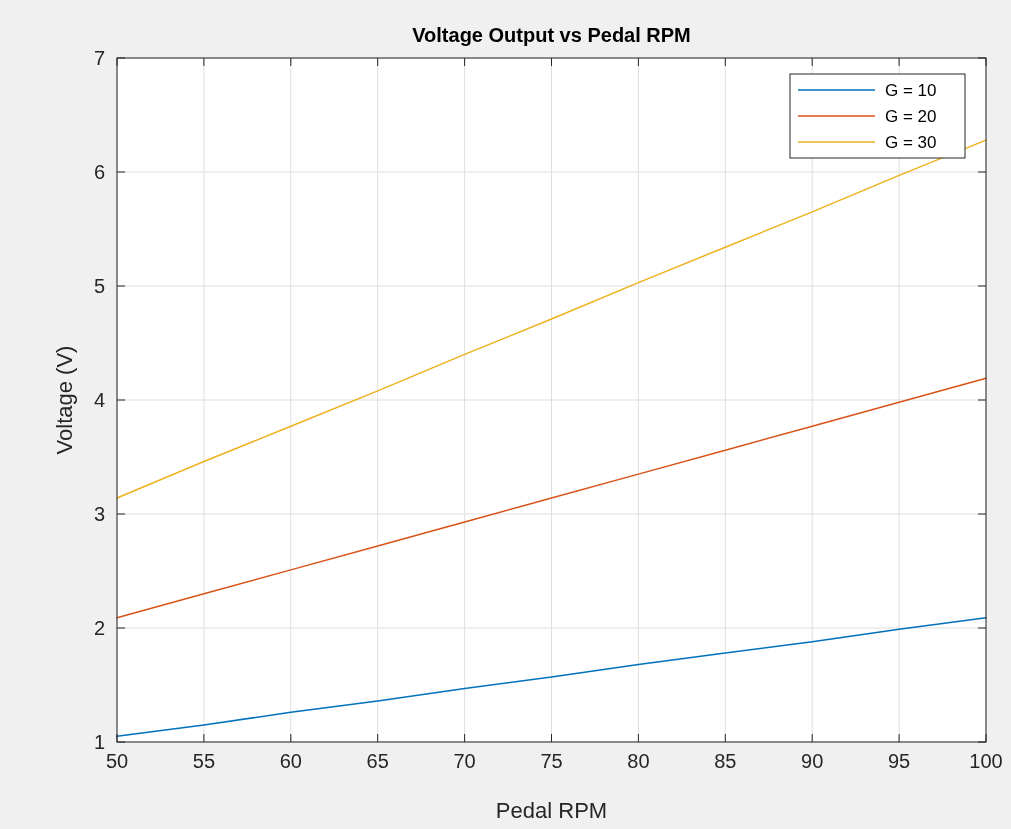 Image resolution: width=1011 pixels, height=829 pixels. I want to click on legend-label: G = 30, so click(911, 142).